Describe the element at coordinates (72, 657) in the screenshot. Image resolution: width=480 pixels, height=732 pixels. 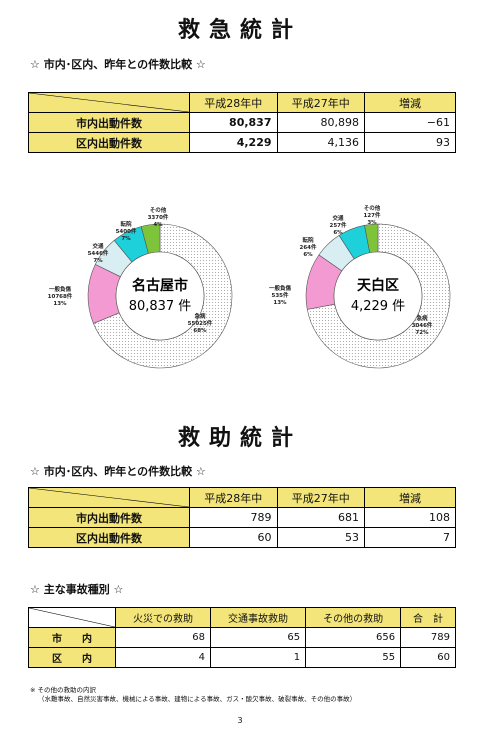
I see `row-label: 区 内` at that location.